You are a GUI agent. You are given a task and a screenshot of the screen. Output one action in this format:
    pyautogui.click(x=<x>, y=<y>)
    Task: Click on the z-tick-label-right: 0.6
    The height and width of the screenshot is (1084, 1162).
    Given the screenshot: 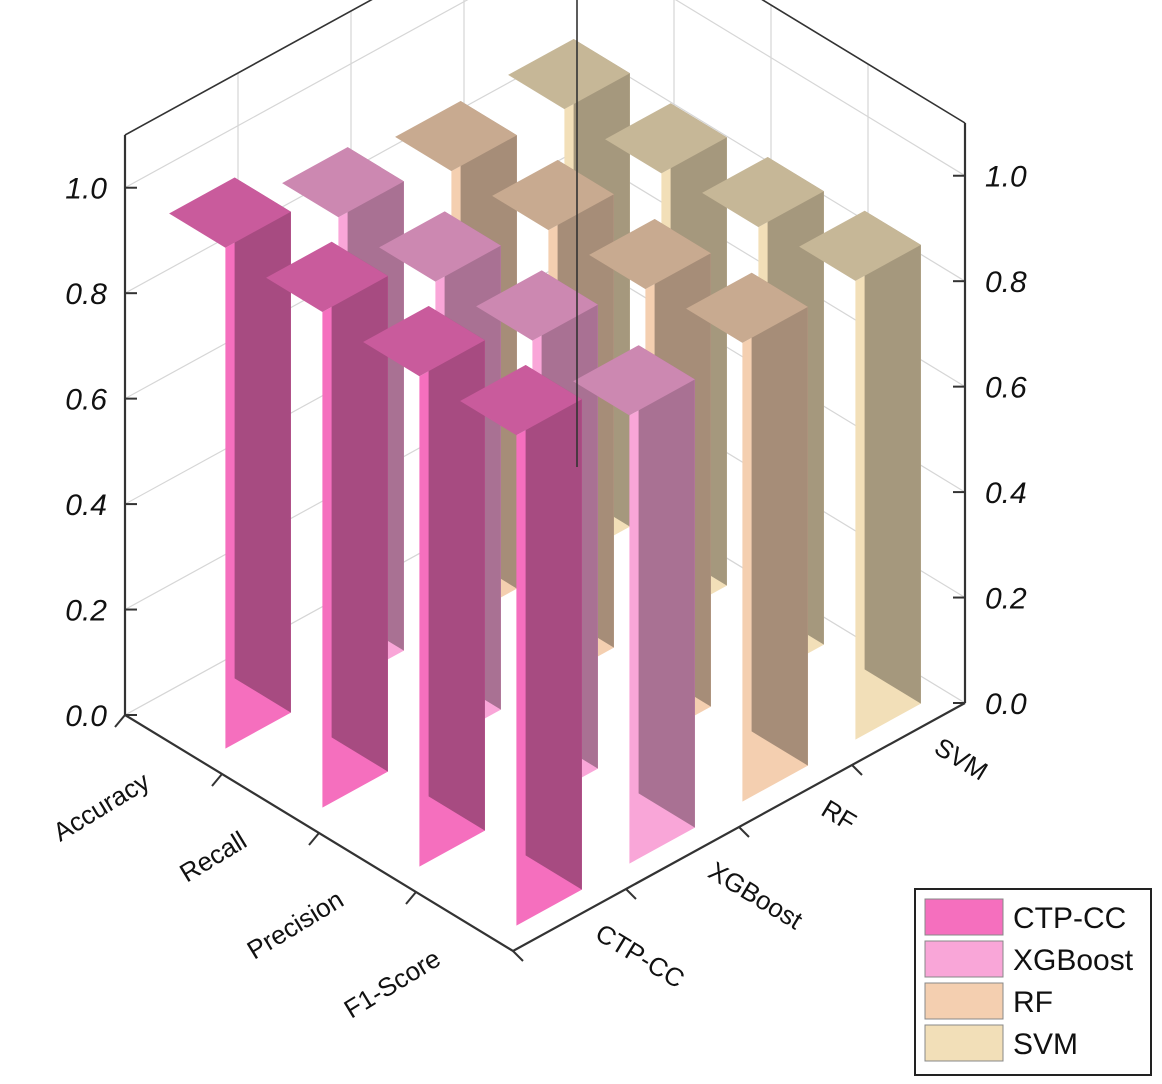 What is the action you would take?
    pyautogui.click(x=1006, y=388)
    